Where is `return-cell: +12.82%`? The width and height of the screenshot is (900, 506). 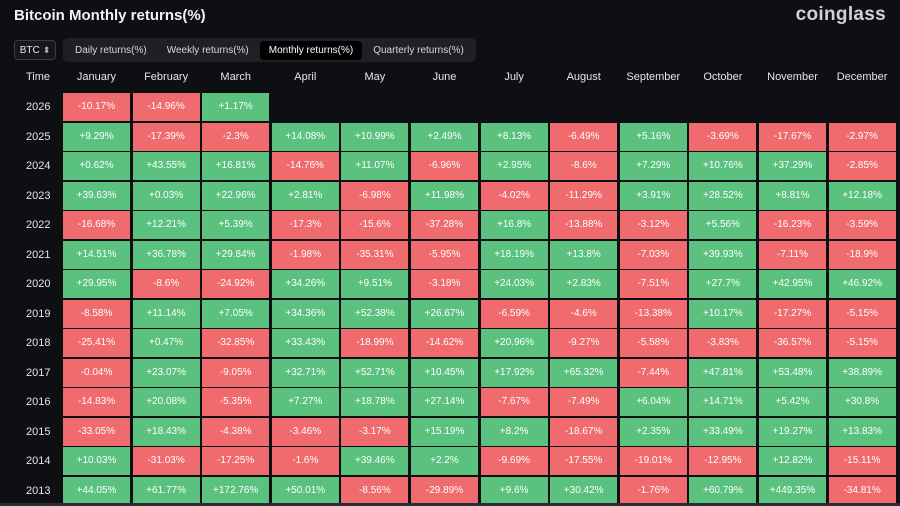
return-cell: +12.82% is located at coordinates (792, 461).